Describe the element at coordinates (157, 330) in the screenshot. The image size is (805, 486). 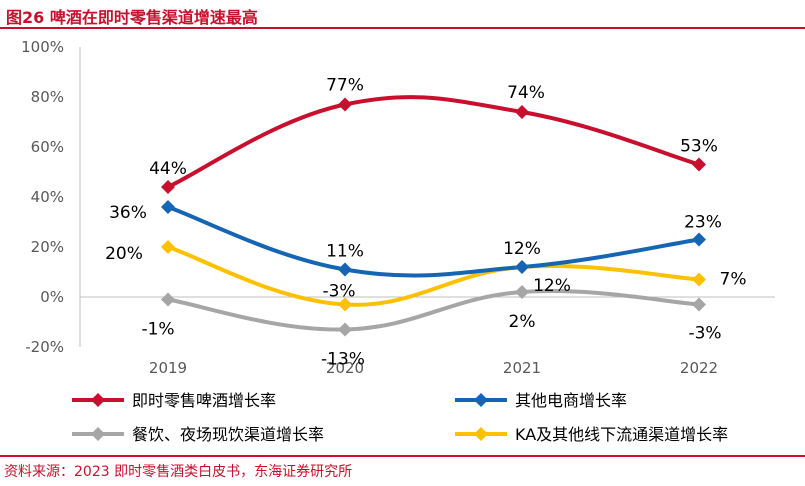
I see `data-label: -1%` at that location.